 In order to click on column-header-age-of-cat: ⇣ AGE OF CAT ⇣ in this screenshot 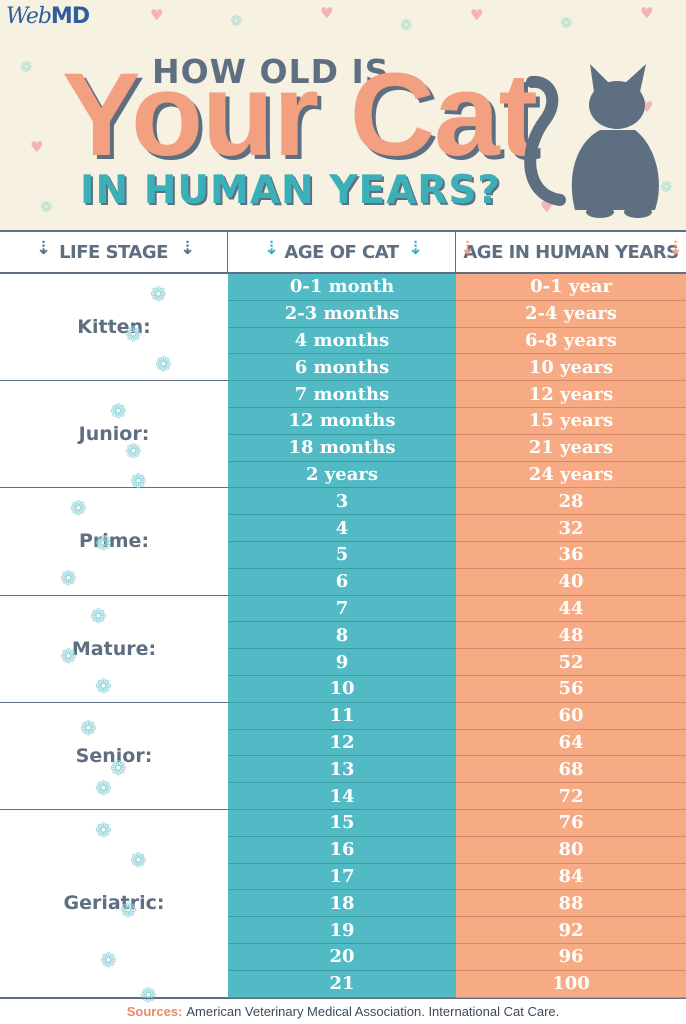, I will do `click(342, 252)`.